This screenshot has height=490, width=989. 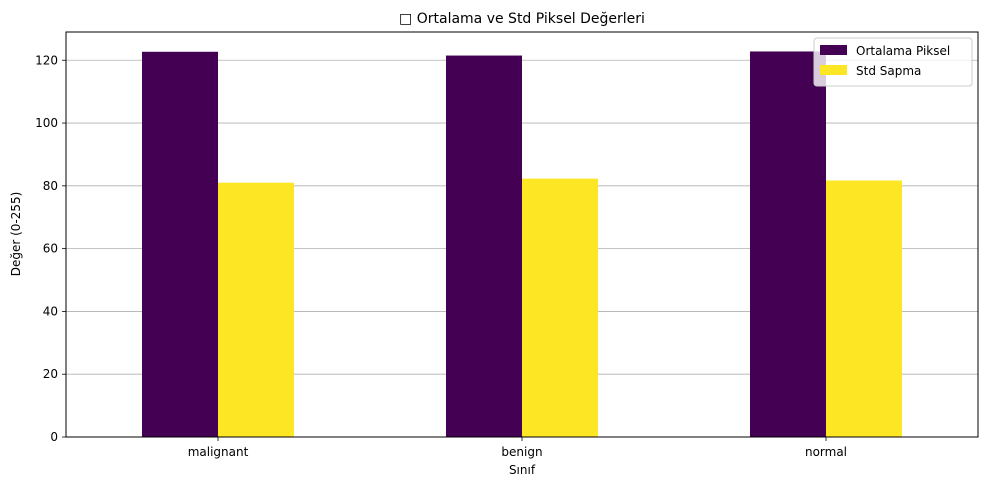 What do you see at coordinates (50, 311) in the screenshot?
I see `y-tick-label: 40` at bounding box center [50, 311].